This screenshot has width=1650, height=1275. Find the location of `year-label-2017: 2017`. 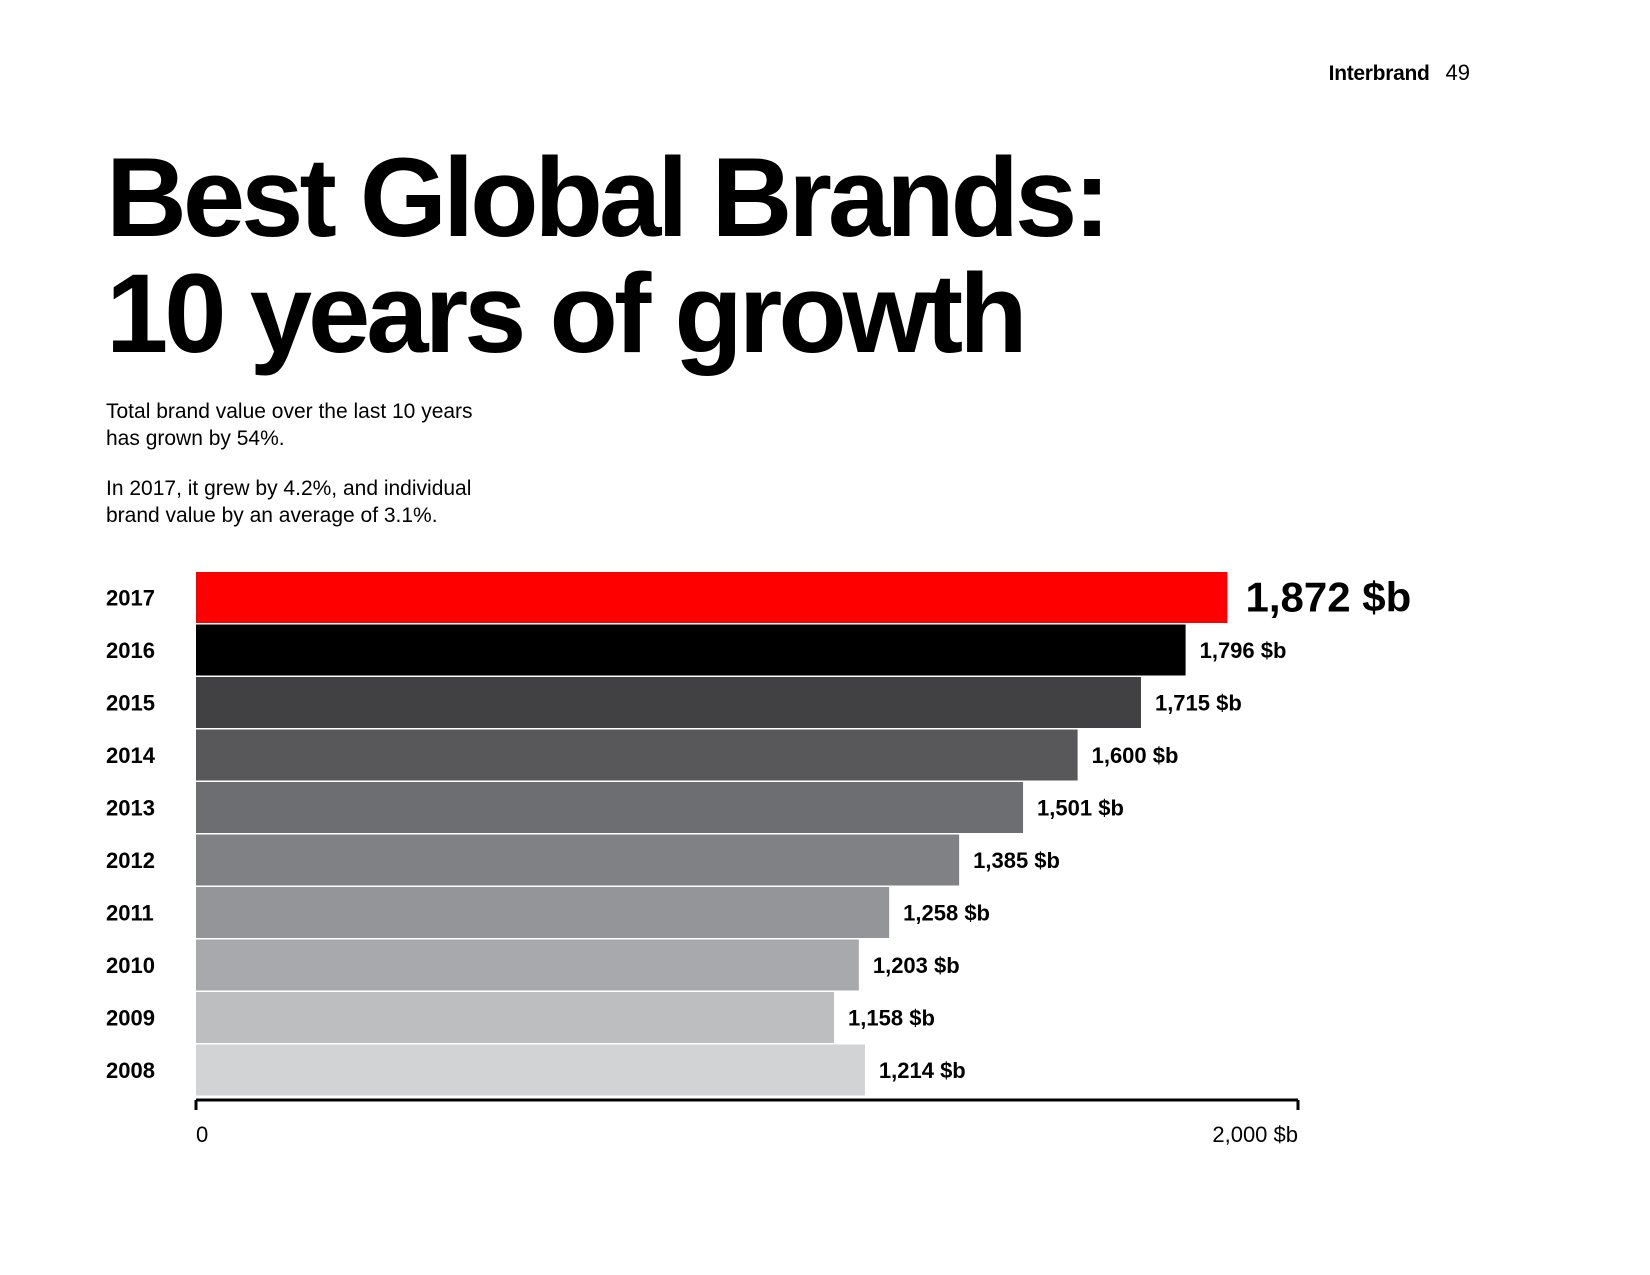

year-label-2017: 2017 is located at coordinates (130, 598).